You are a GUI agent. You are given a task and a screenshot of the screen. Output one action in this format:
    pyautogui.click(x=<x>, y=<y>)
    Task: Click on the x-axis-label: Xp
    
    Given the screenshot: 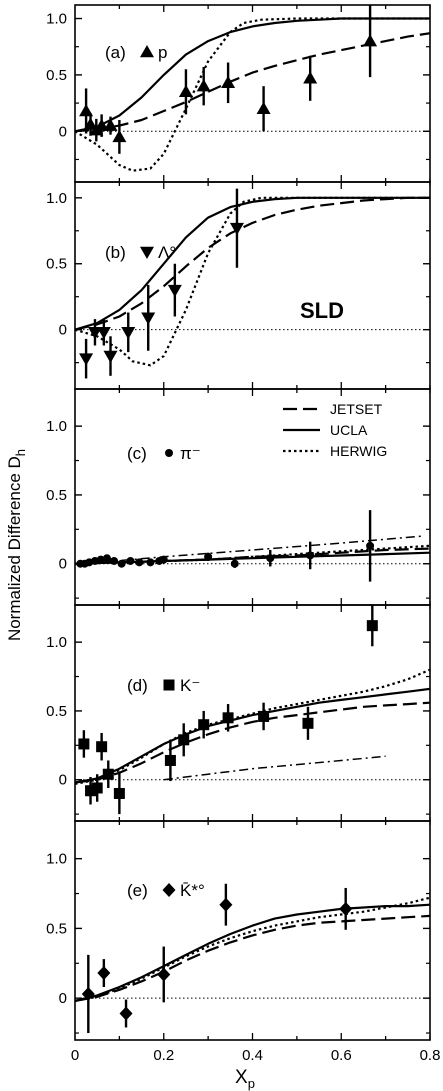 What is the action you would take?
    pyautogui.click(x=245, y=1079)
    